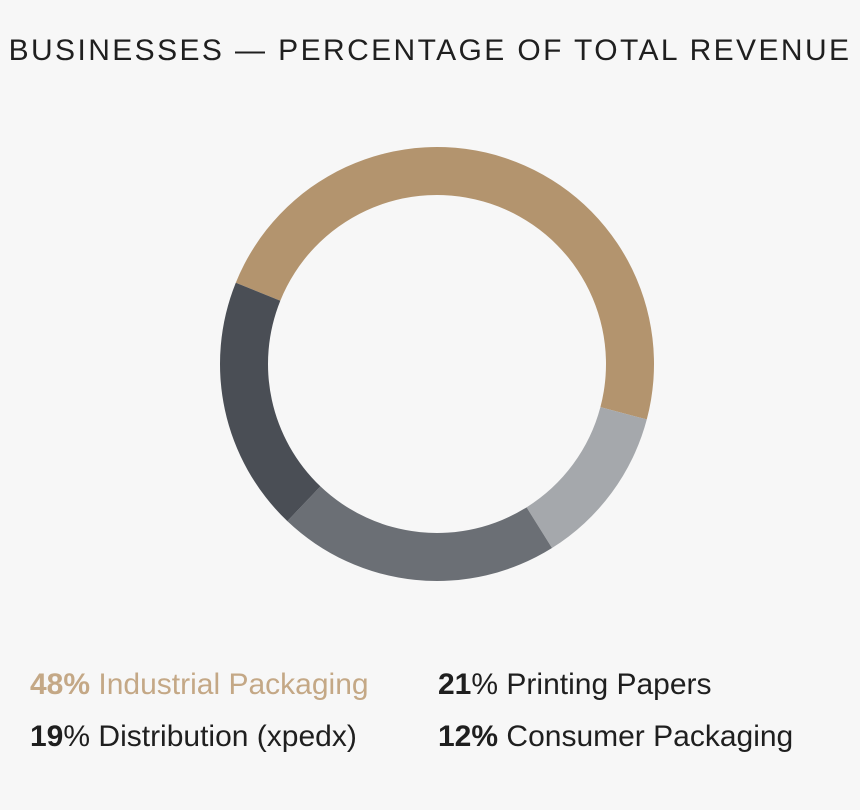 The image size is (860, 810). Describe the element at coordinates (609, 684) in the screenshot. I see `legend-label: Printing Papers` at that location.